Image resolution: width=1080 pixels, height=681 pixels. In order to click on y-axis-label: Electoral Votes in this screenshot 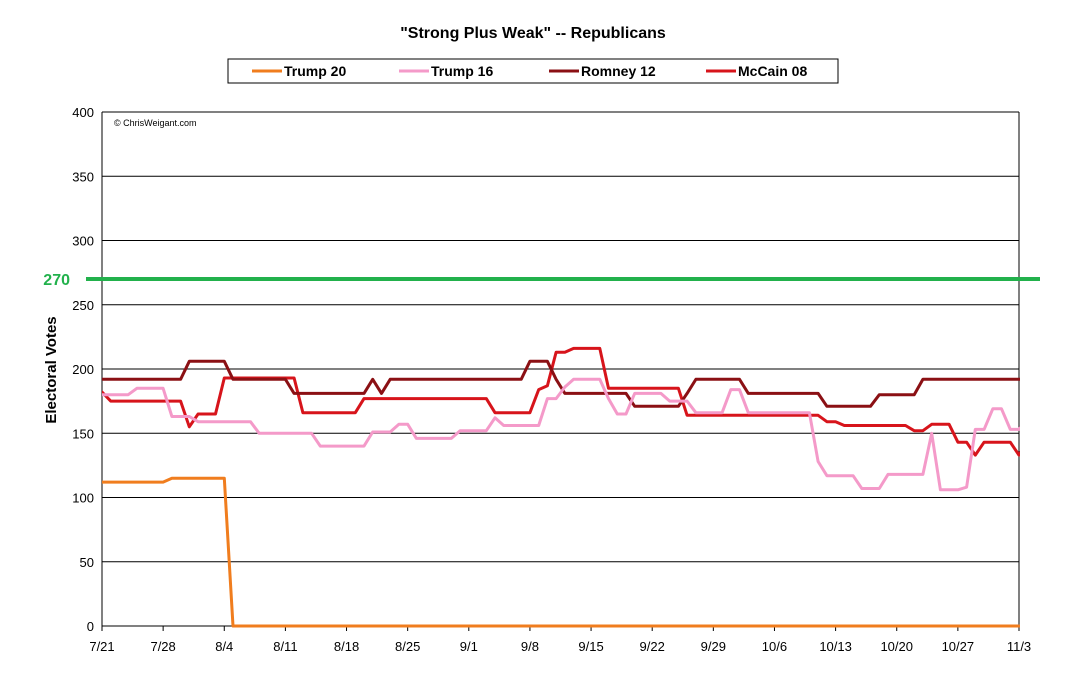, I will do `click(51, 369)`.